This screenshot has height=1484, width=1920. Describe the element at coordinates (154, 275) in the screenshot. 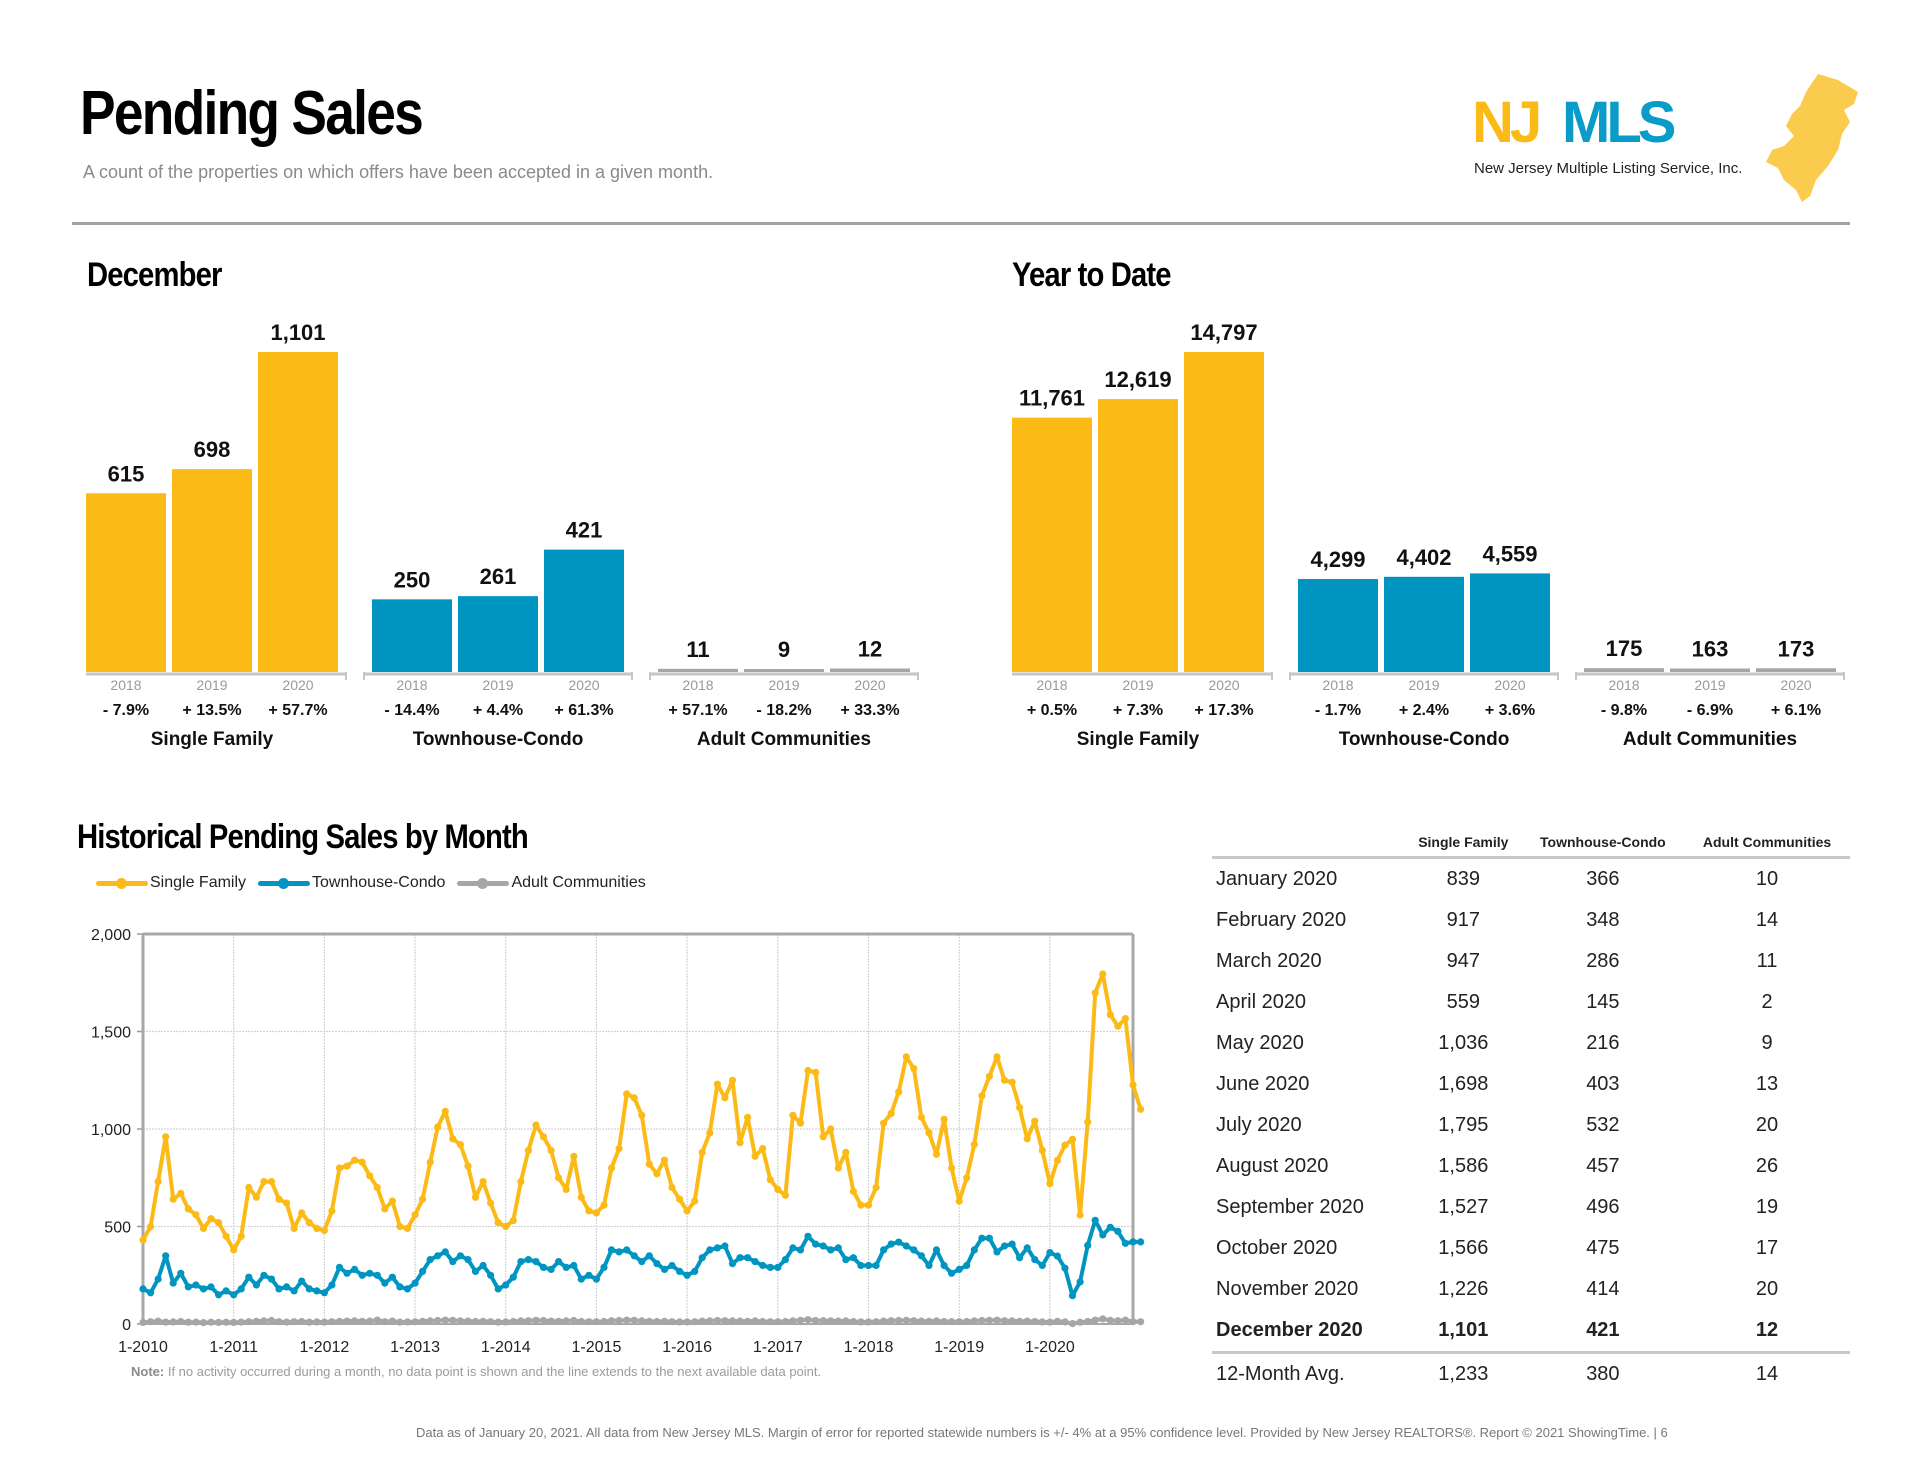

I see `december-heading: December` at that location.